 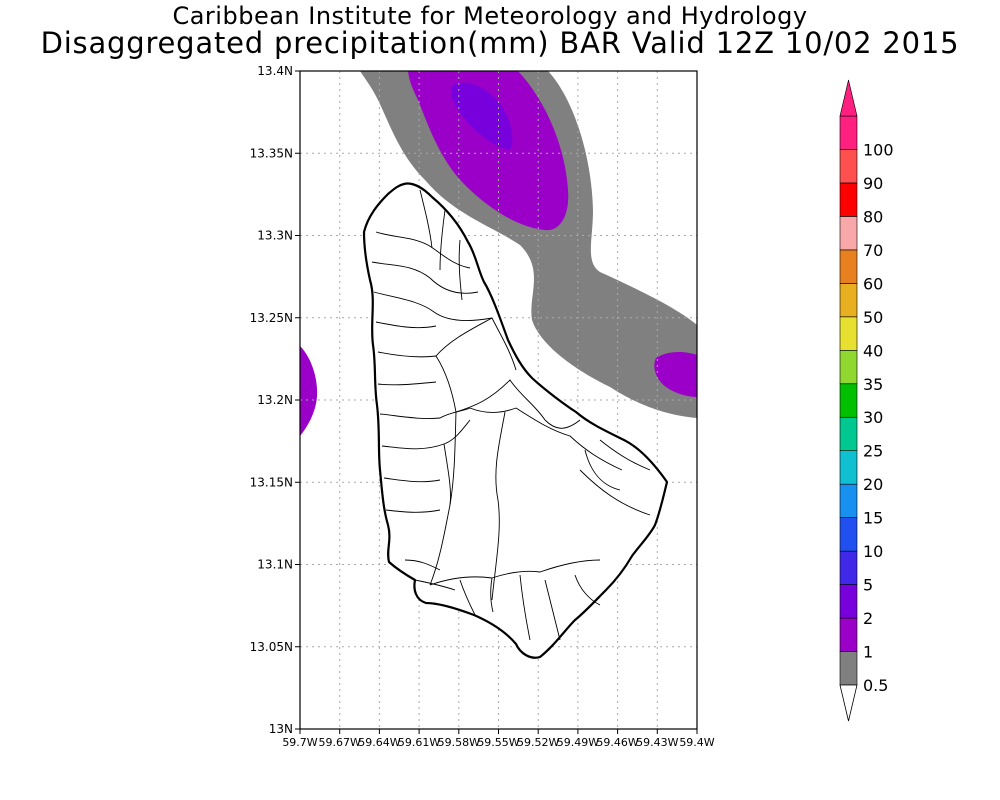 I want to click on lat-tick-label: 13.25N, so click(x=271, y=318).